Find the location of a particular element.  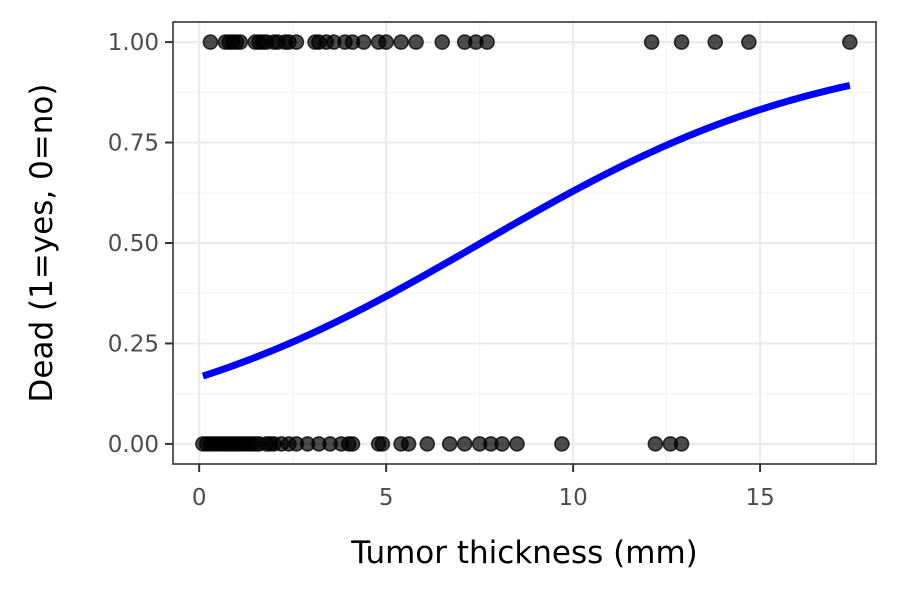

y-tick-label: 0.25 is located at coordinates (133, 344).